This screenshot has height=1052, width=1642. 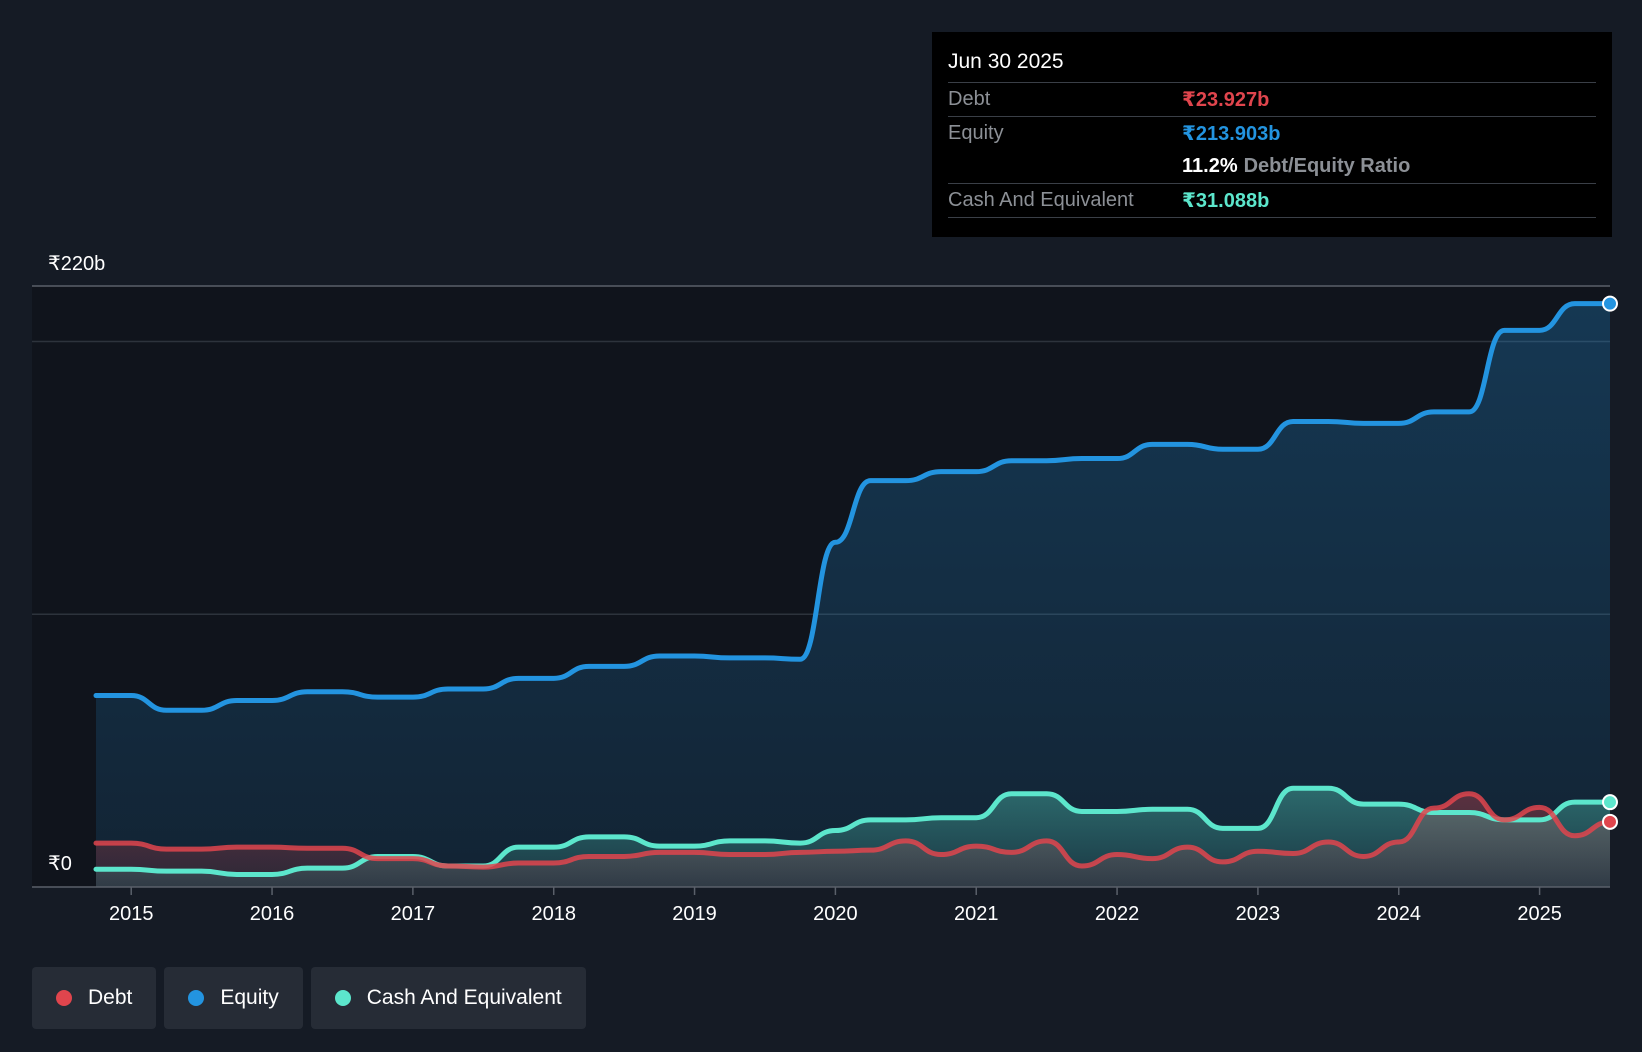 I want to click on cash-end-marker, so click(x=1610, y=802).